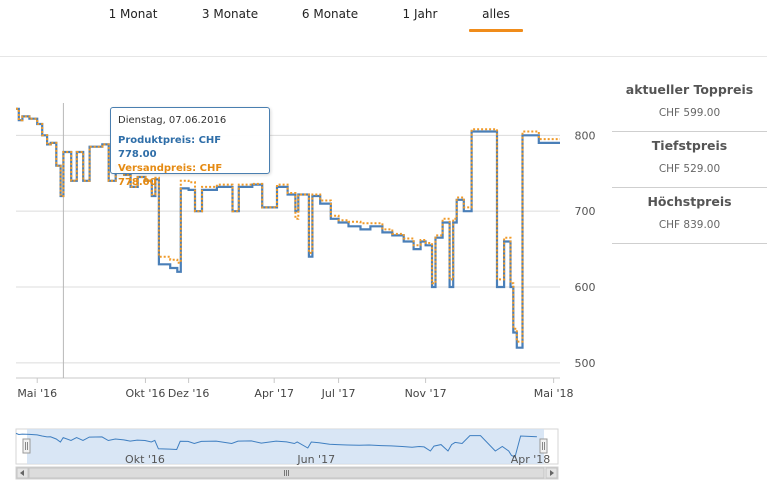  Describe the element at coordinates (37, 393) in the screenshot. I see `x-tick-label: Mai '16` at that location.